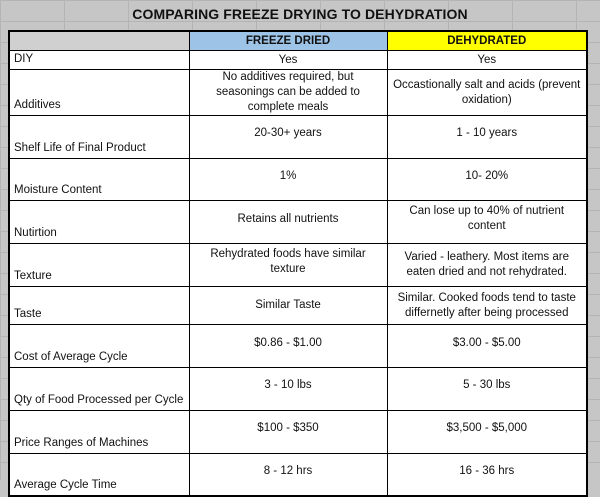 Image resolution: width=600 pixels, height=497 pixels. What do you see at coordinates (487, 346) in the screenshot?
I see `dehydrated-cell: $3.00 - $5.00` at bounding box center [487, 346].